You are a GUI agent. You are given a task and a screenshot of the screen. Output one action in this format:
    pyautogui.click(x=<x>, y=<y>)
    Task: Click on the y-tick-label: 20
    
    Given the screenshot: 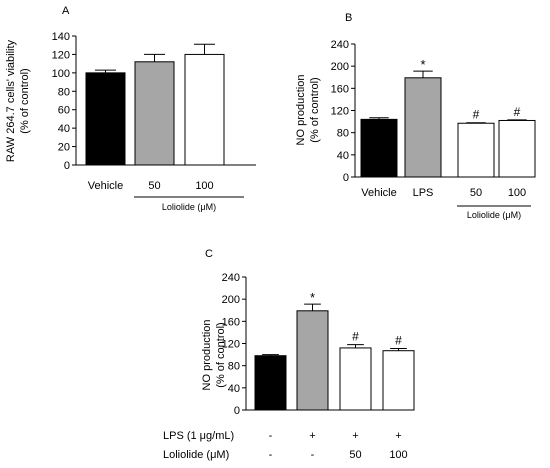 What is the action you would take?
    pyautogui.click(x=64, y=148)
    